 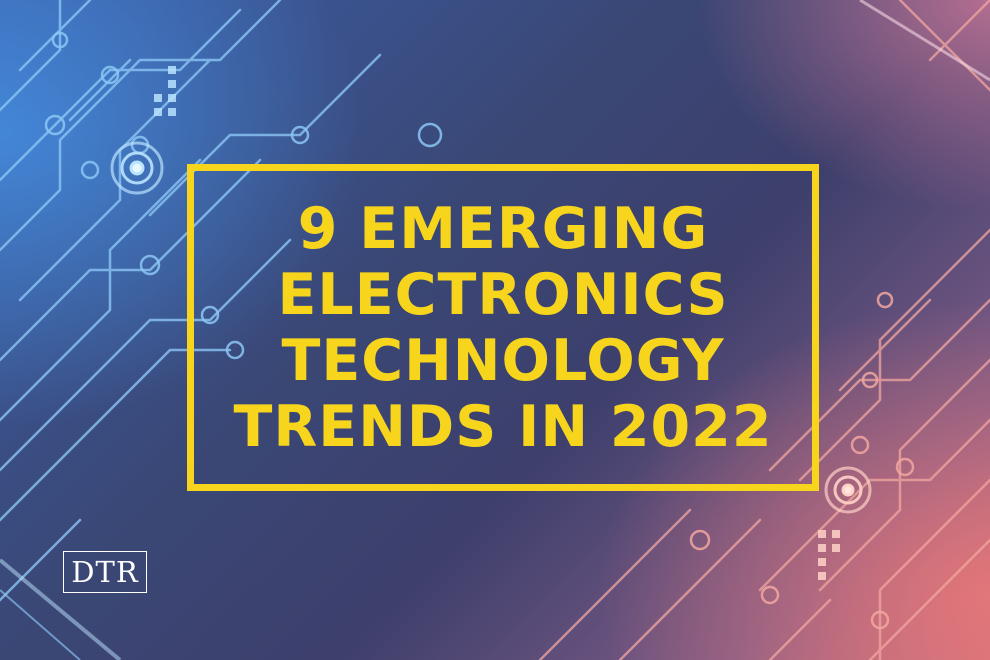 I want to click on dtr-logo: DTR, so click(x=105, y=572).